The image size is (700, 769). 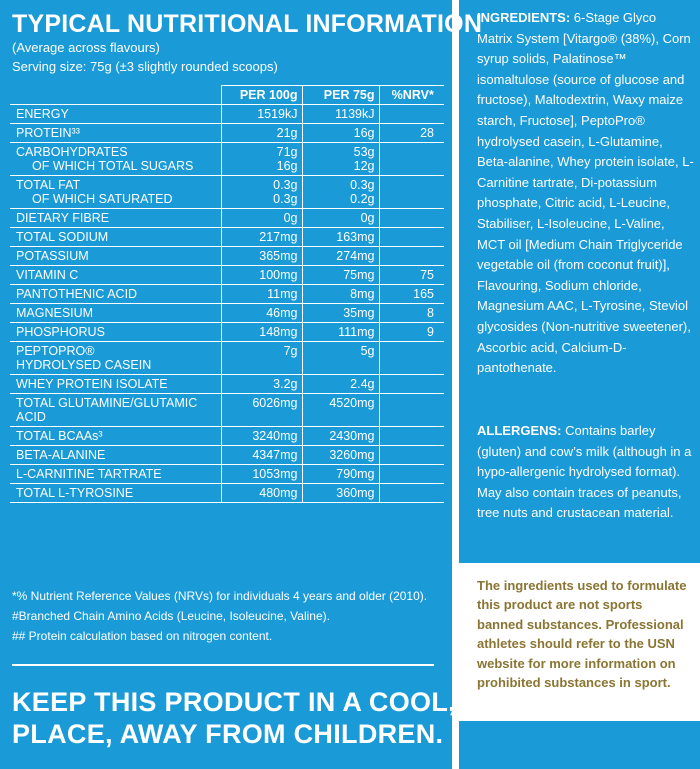 What do you see at coordinates (290, 218) in the screenshot?
I see `value-per100-value: 0g` at bounding box center [290, 218].